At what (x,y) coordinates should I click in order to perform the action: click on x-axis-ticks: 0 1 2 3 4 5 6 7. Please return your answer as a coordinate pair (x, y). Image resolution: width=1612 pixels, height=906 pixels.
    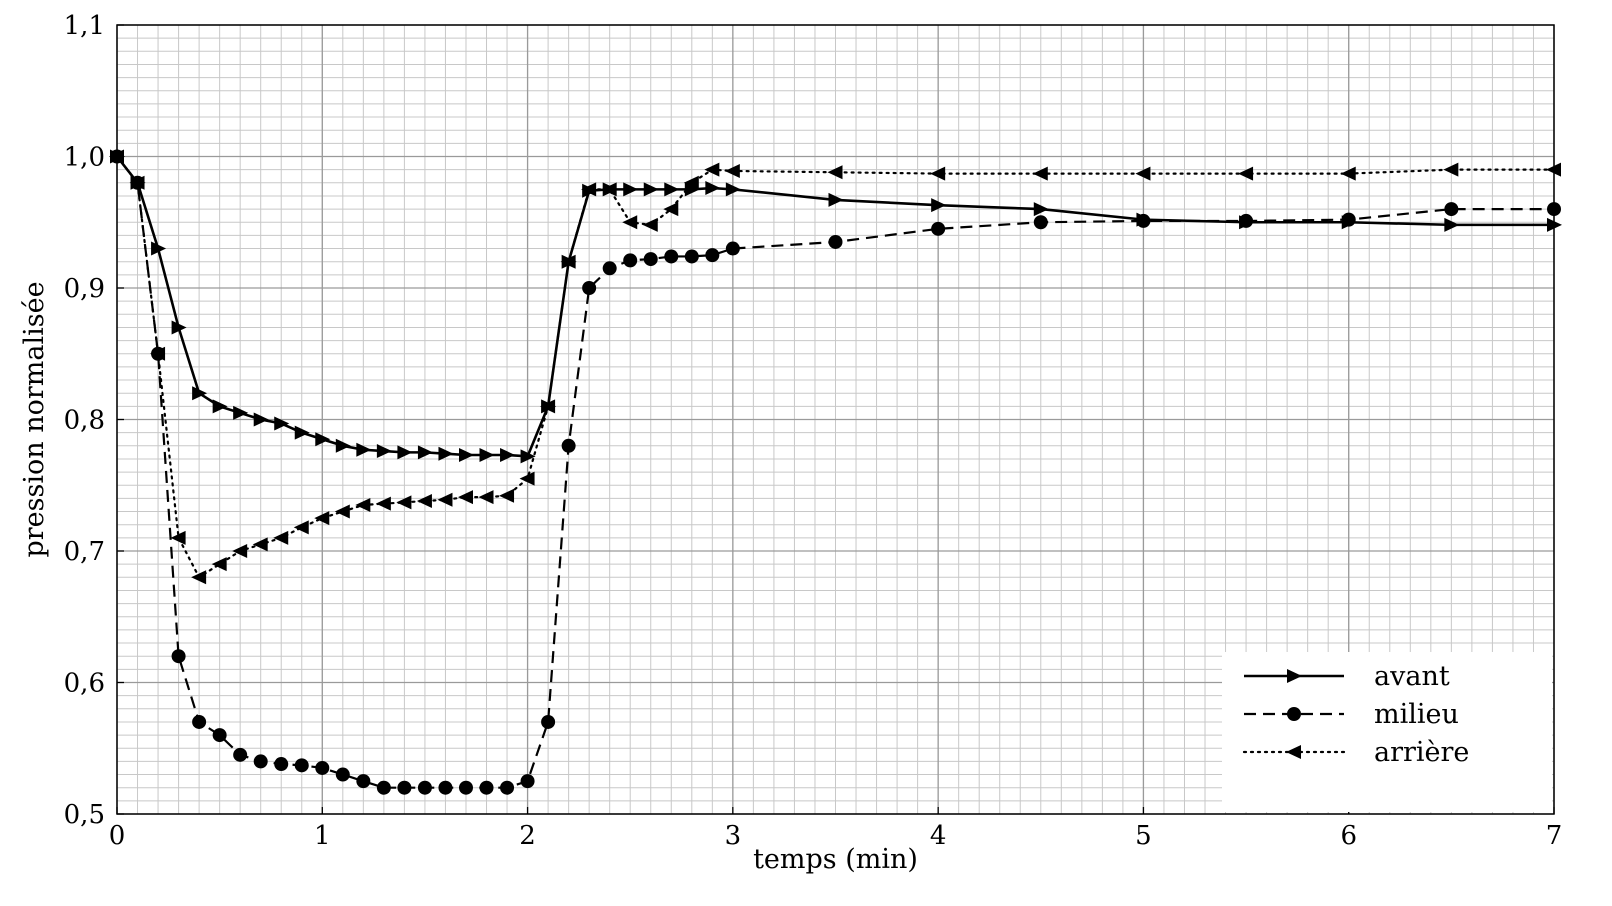
    Looking at the image, I should click on (836, 829).